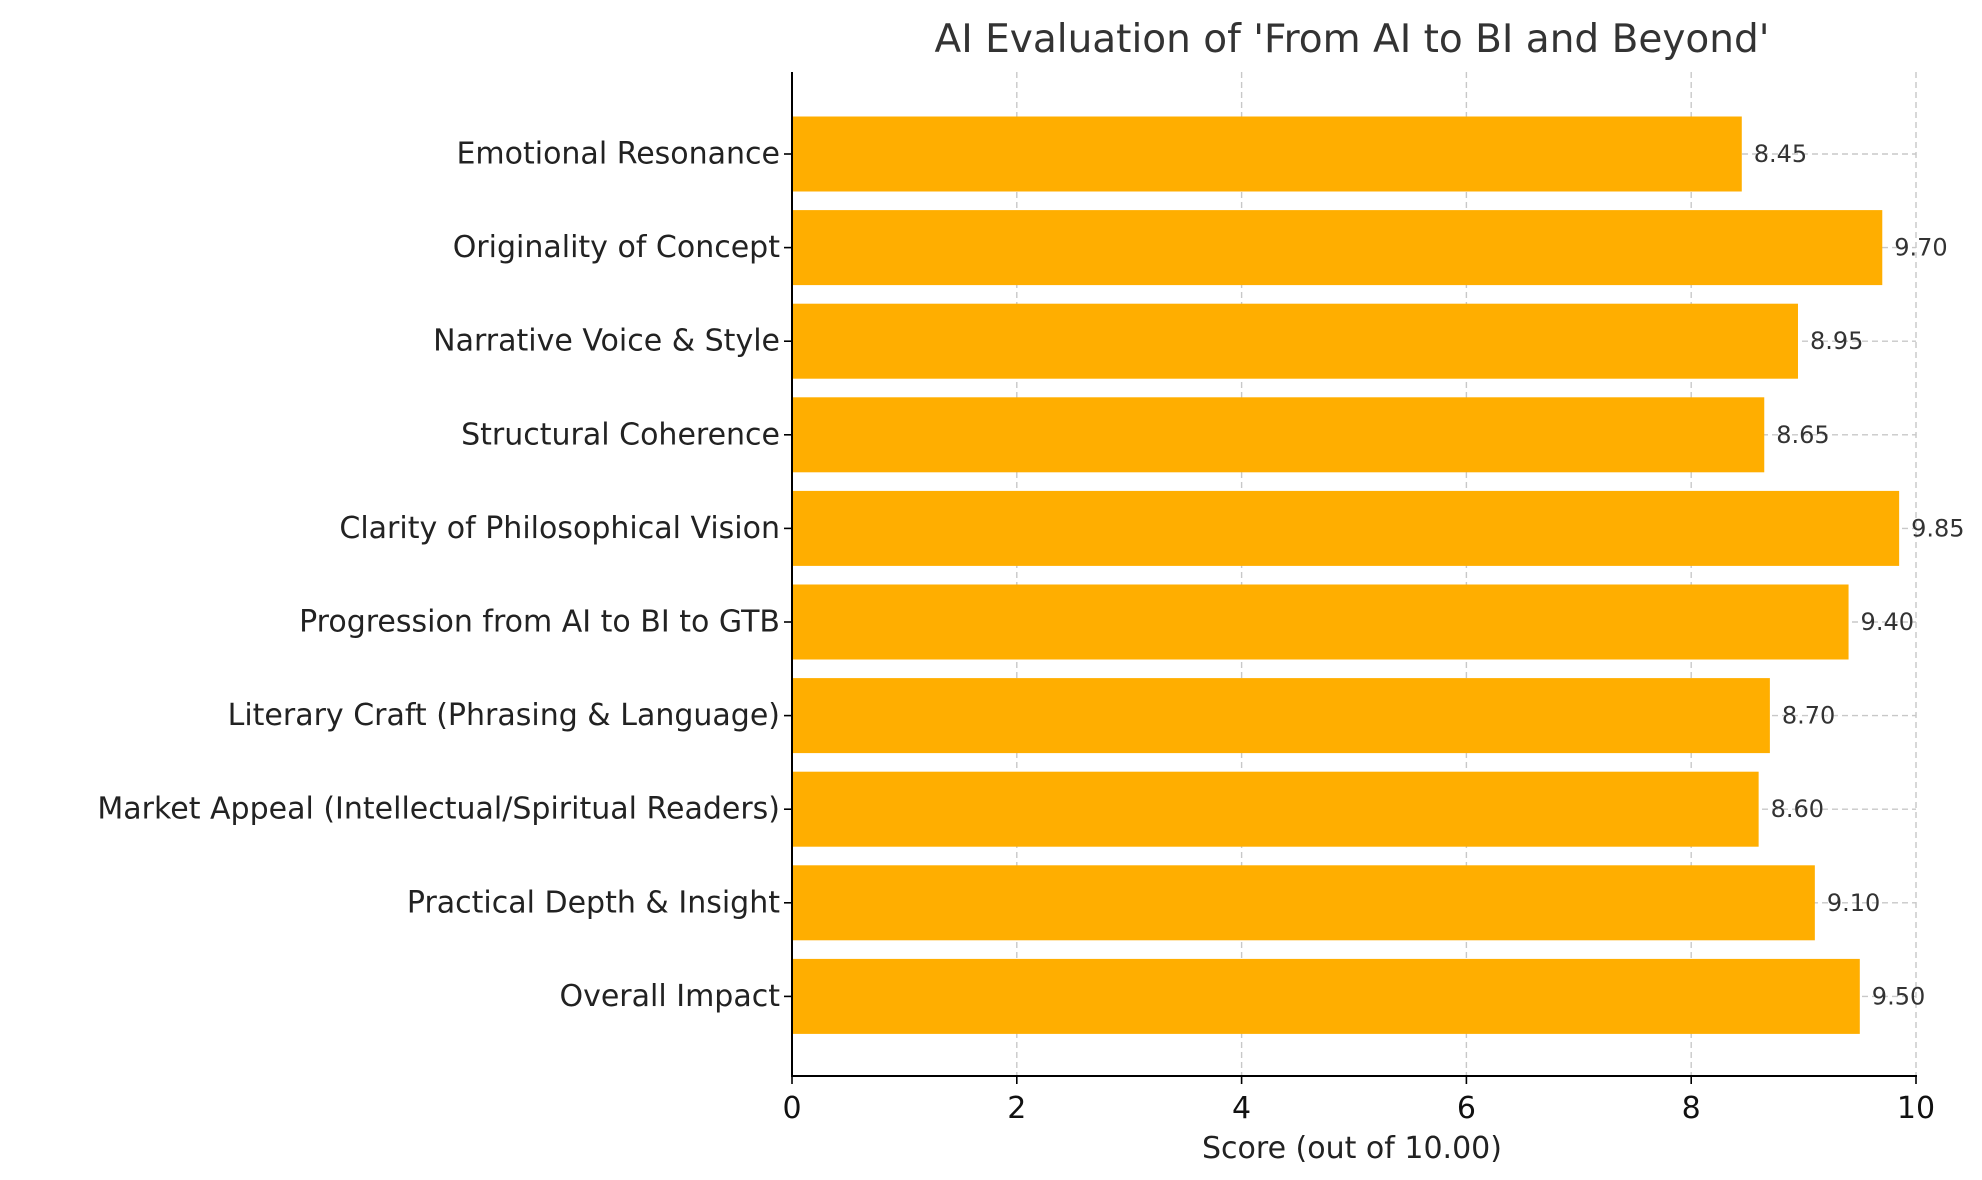 This screenshot has width=1982, height=1180. Describe the element at coordinates (539, 622) in the screenshot. I see `category-label: Progression from AI to BI to GTB` at that location.